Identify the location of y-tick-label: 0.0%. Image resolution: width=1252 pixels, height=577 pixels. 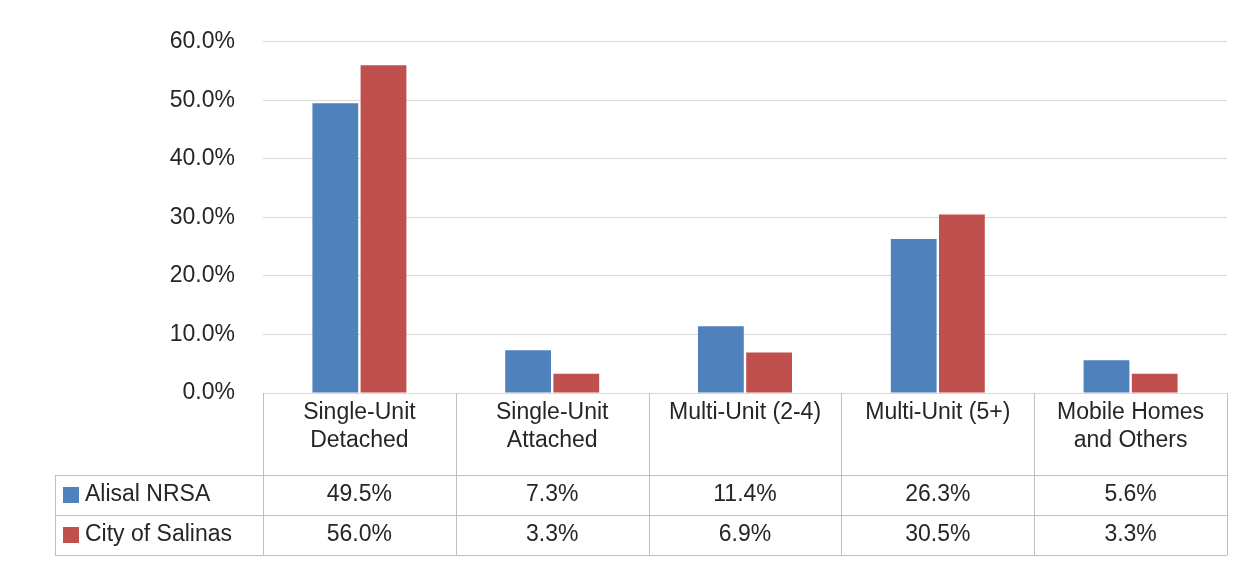
(208, 391).